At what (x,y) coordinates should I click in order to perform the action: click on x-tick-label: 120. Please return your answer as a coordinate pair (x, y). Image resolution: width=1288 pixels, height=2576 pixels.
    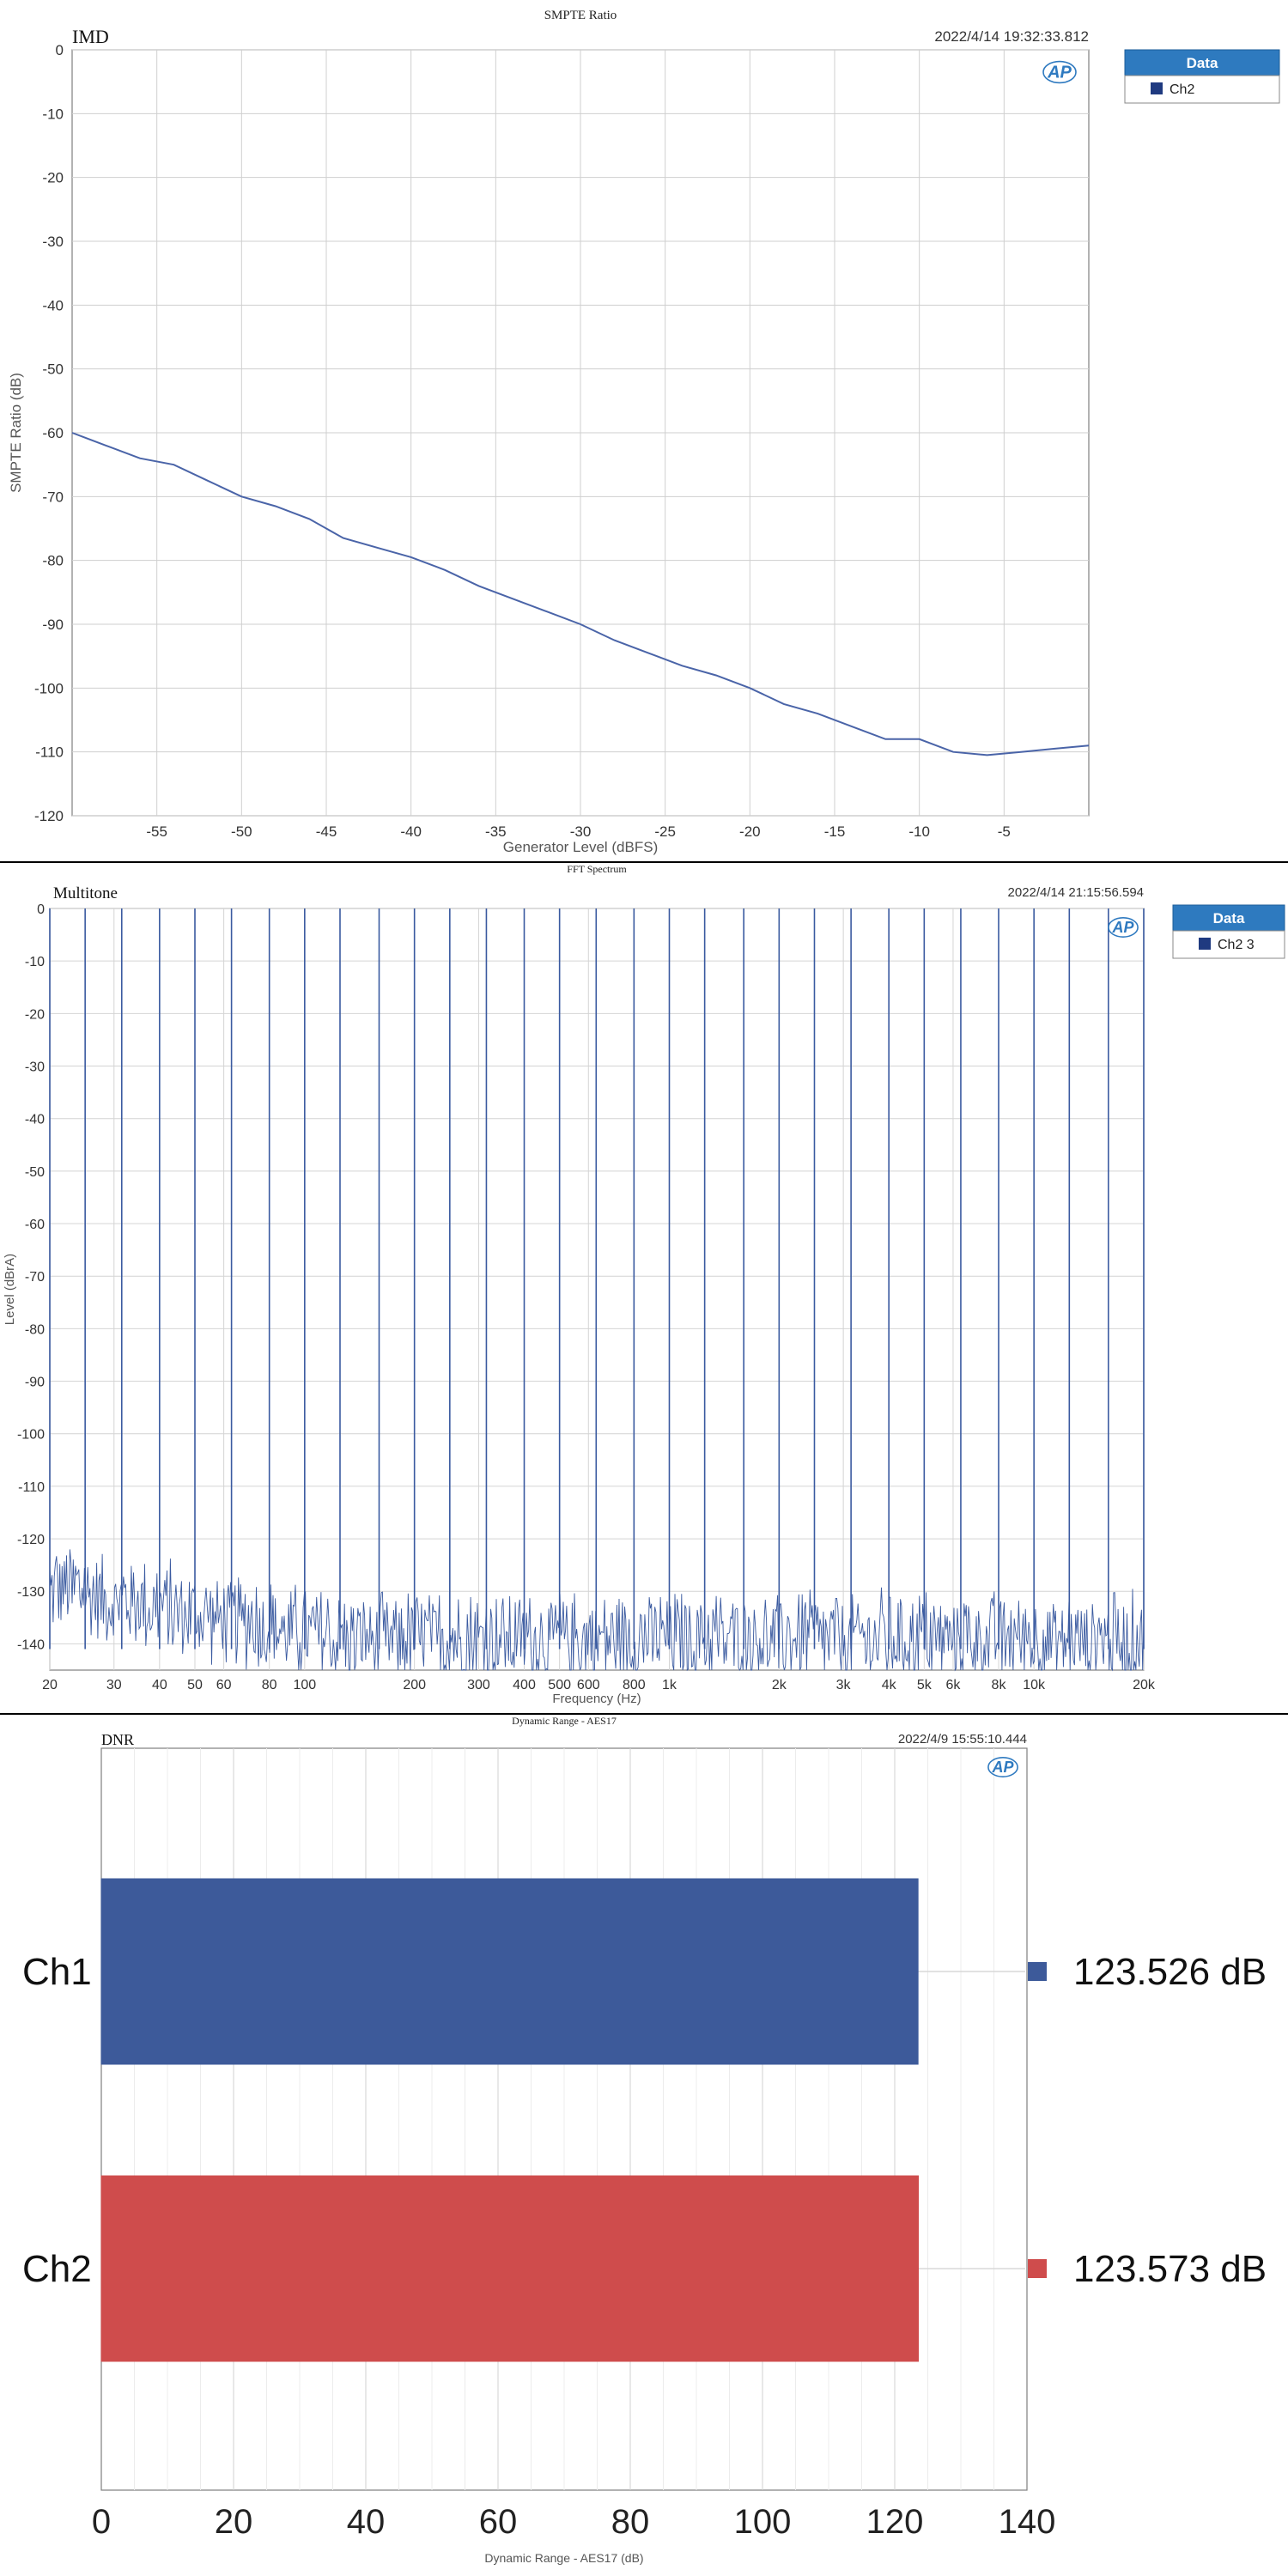
    Looking at the image, I should click on (895, 2522).